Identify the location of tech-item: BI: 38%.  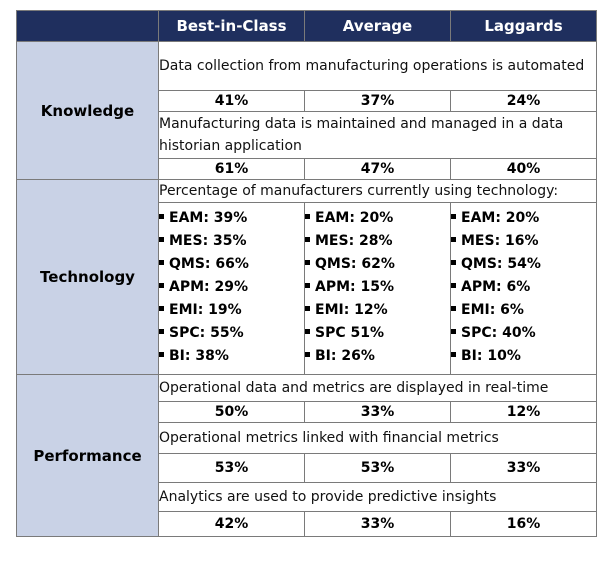
(231, 356).